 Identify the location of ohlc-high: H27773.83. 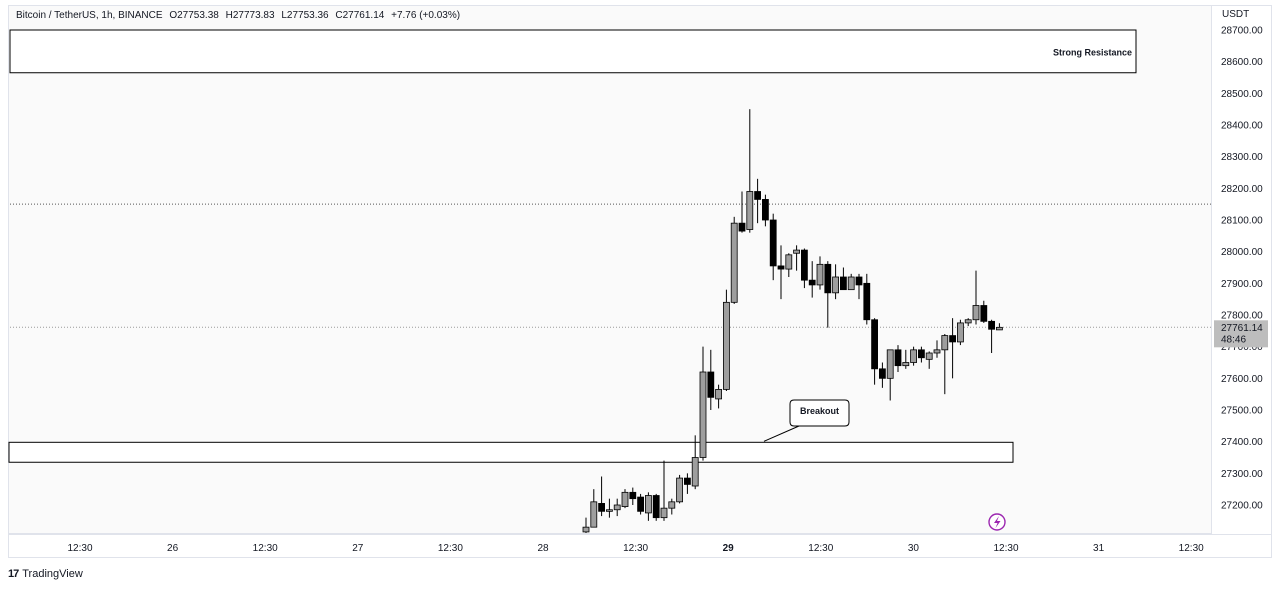
(250, 15).